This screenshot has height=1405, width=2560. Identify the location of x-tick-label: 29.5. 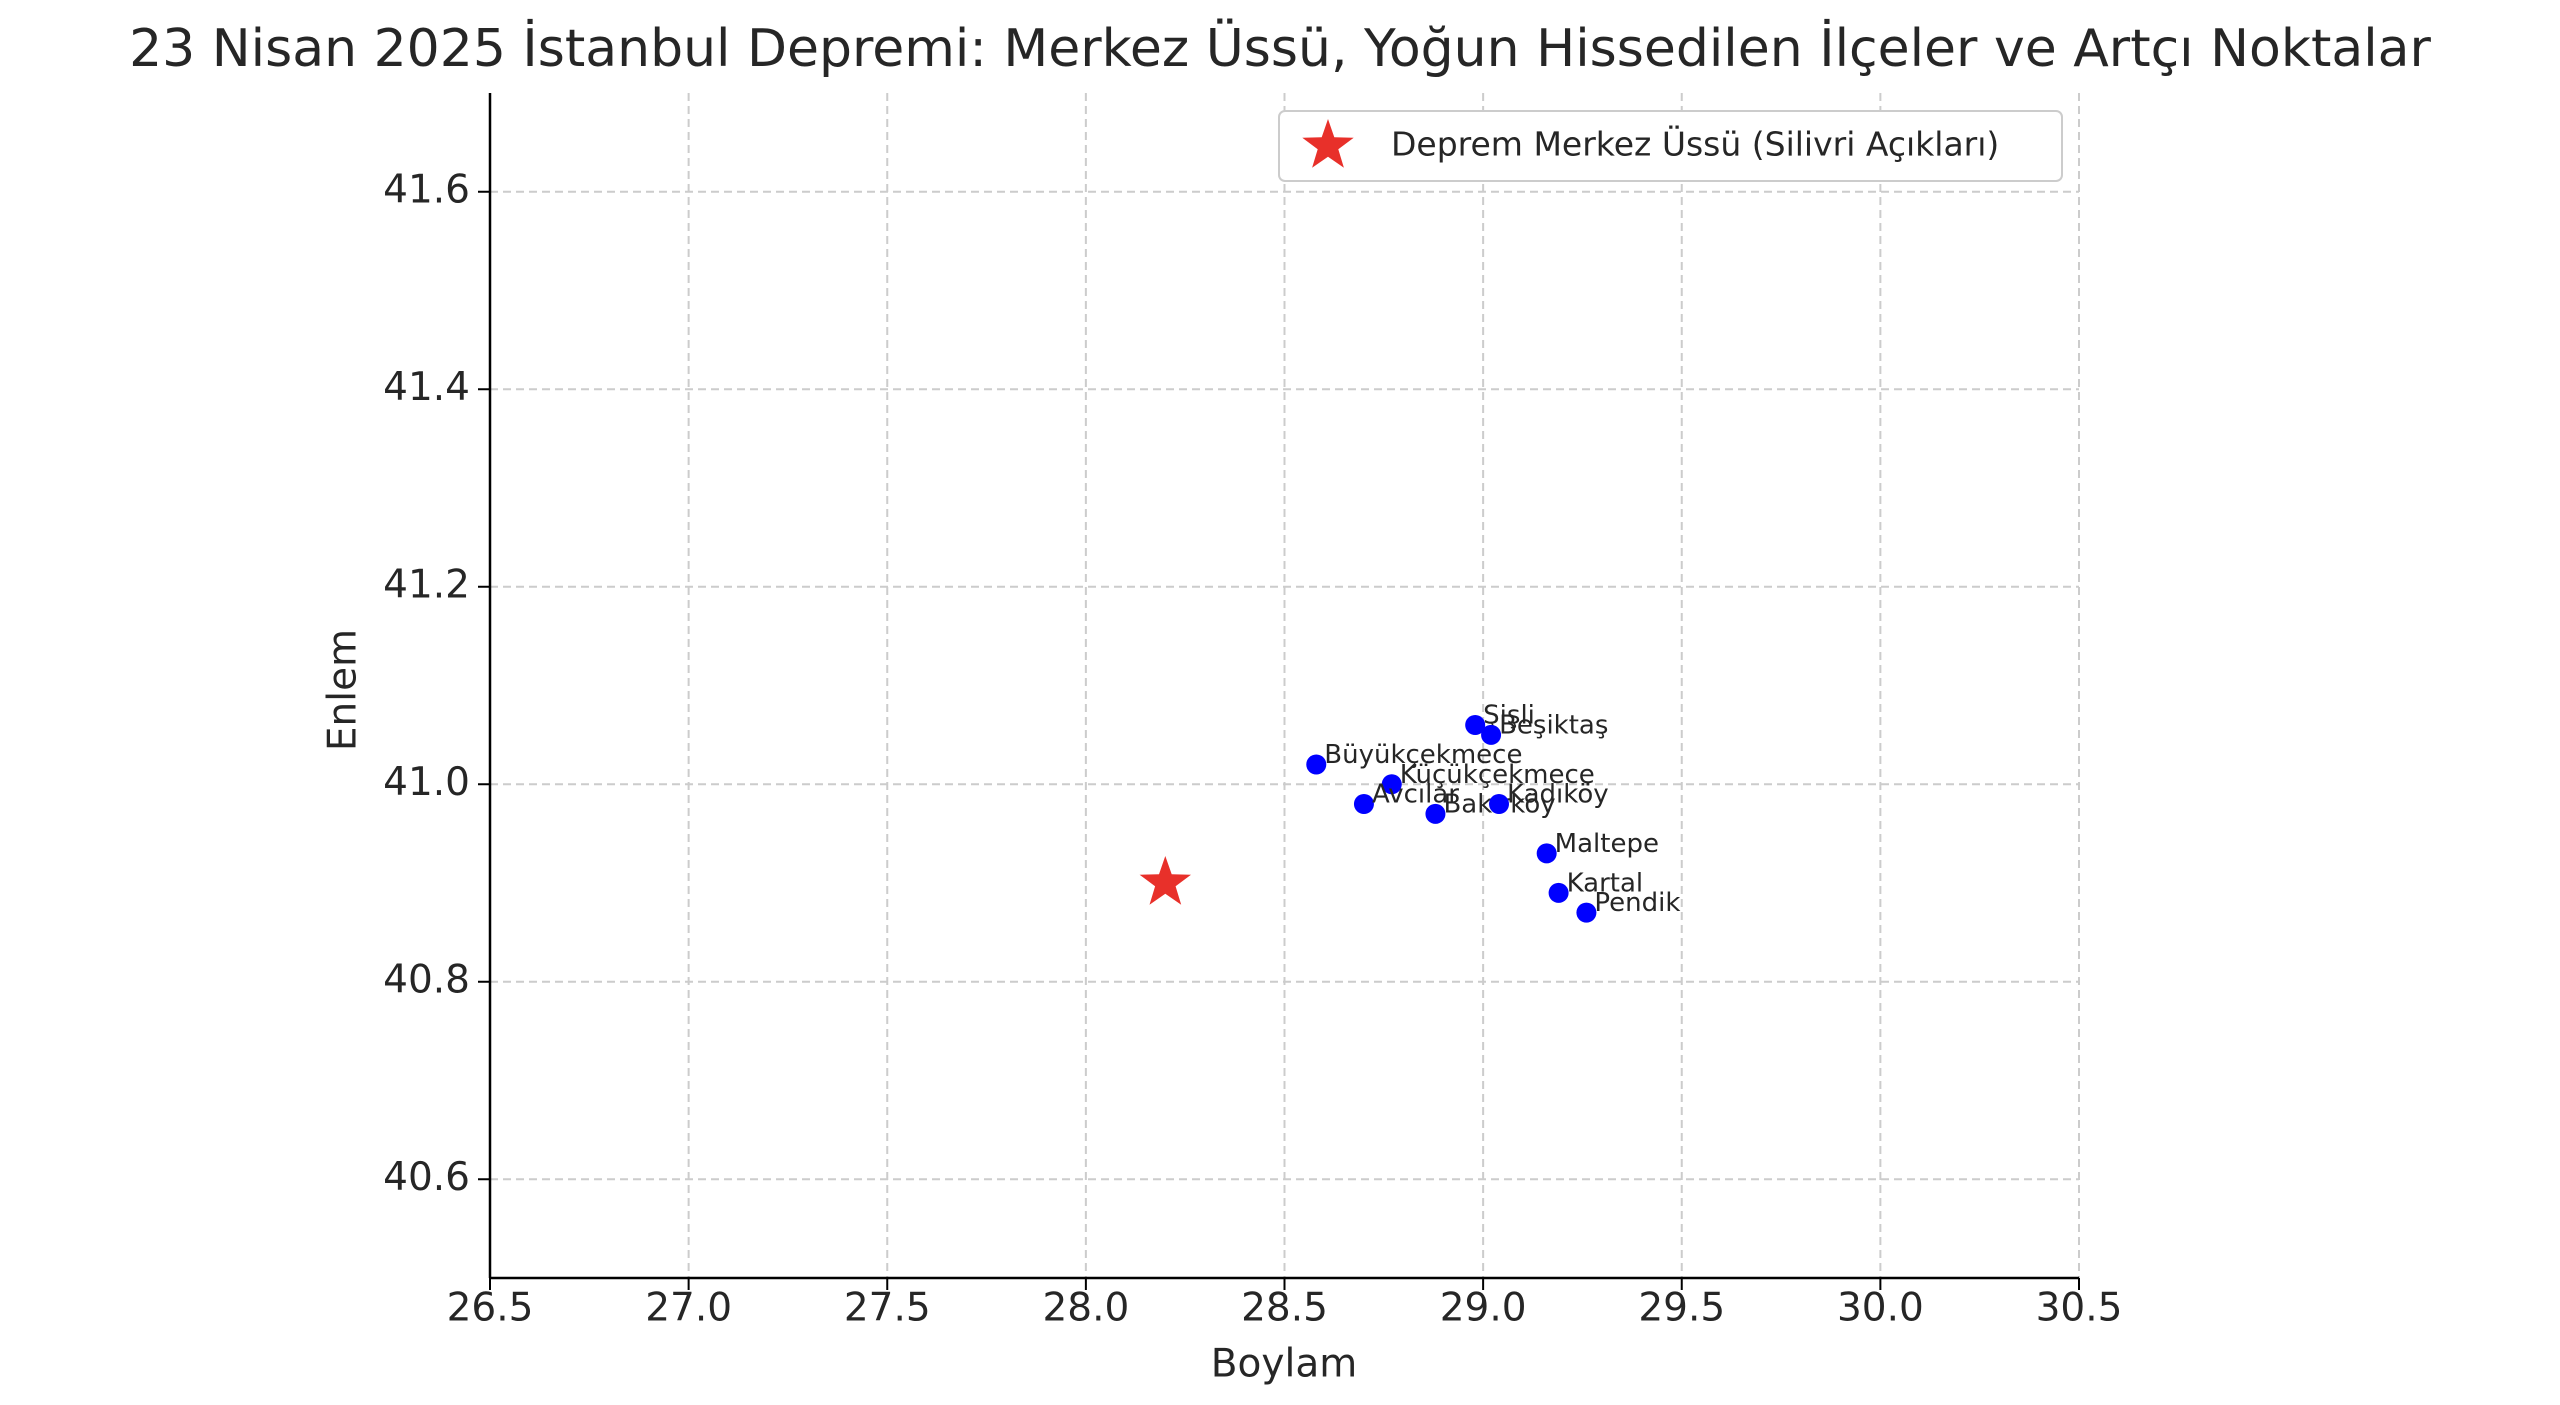
(1681, 1308).